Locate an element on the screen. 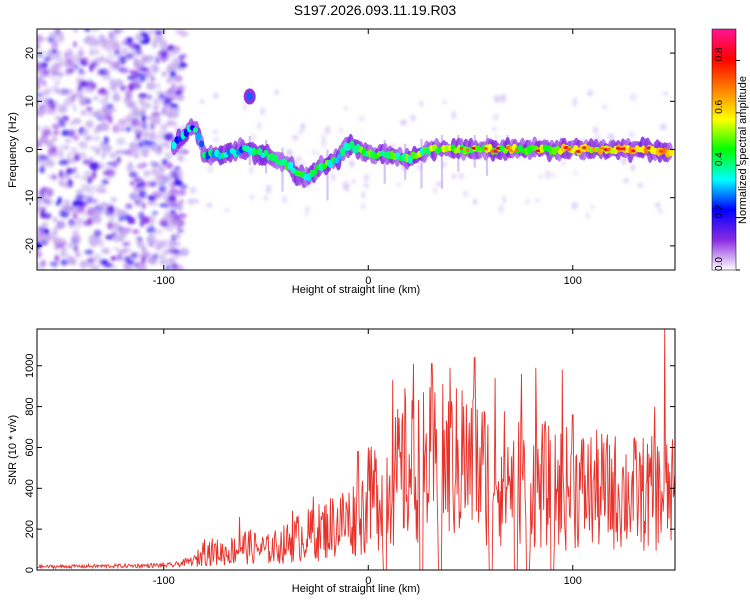 This screenshot has width=750, height=600. colorbar-ticks: 0.0 0.2 0.4 0.6 0.8 is located at coordinates (727, 159).